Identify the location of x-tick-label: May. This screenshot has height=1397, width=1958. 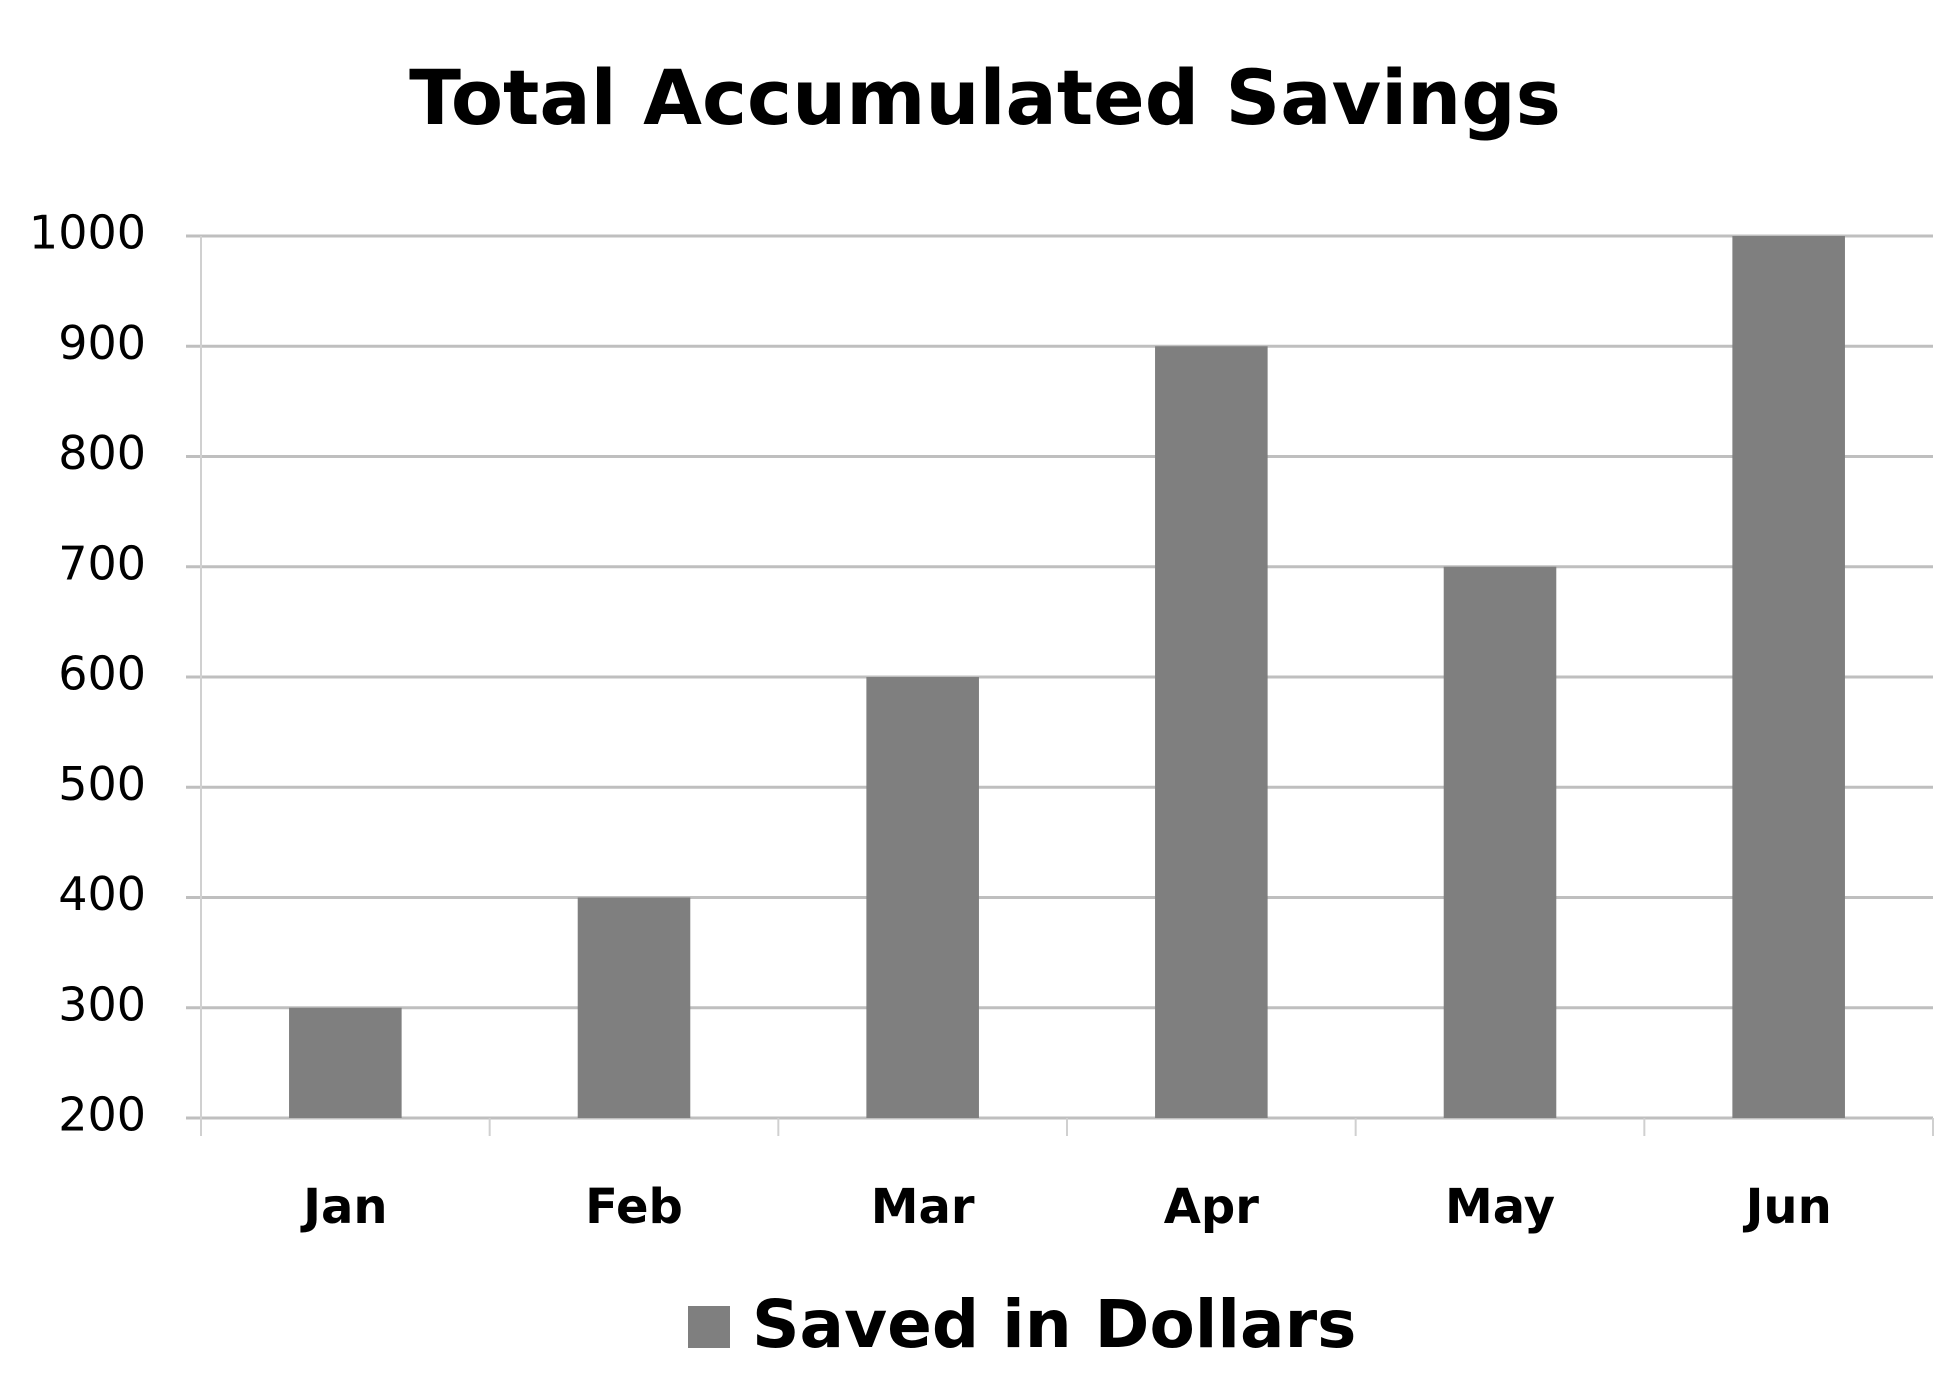
(1500, 1207).